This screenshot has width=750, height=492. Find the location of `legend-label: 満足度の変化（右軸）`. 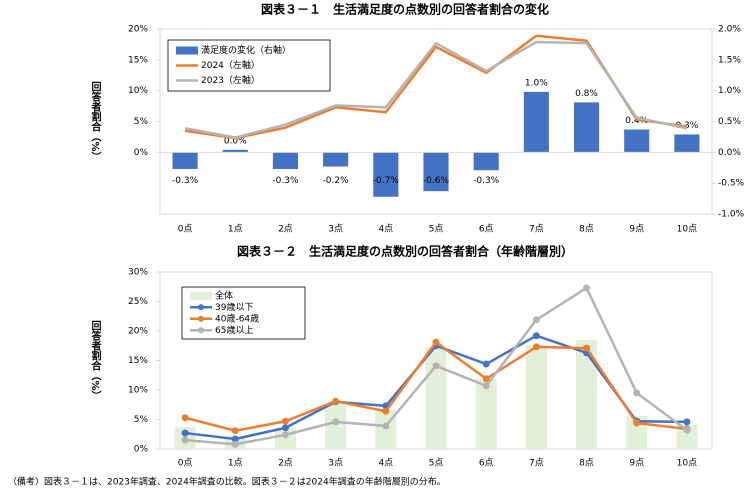

legend-label: 満足度の変化（右軸） is located at coordinates (246, 50).